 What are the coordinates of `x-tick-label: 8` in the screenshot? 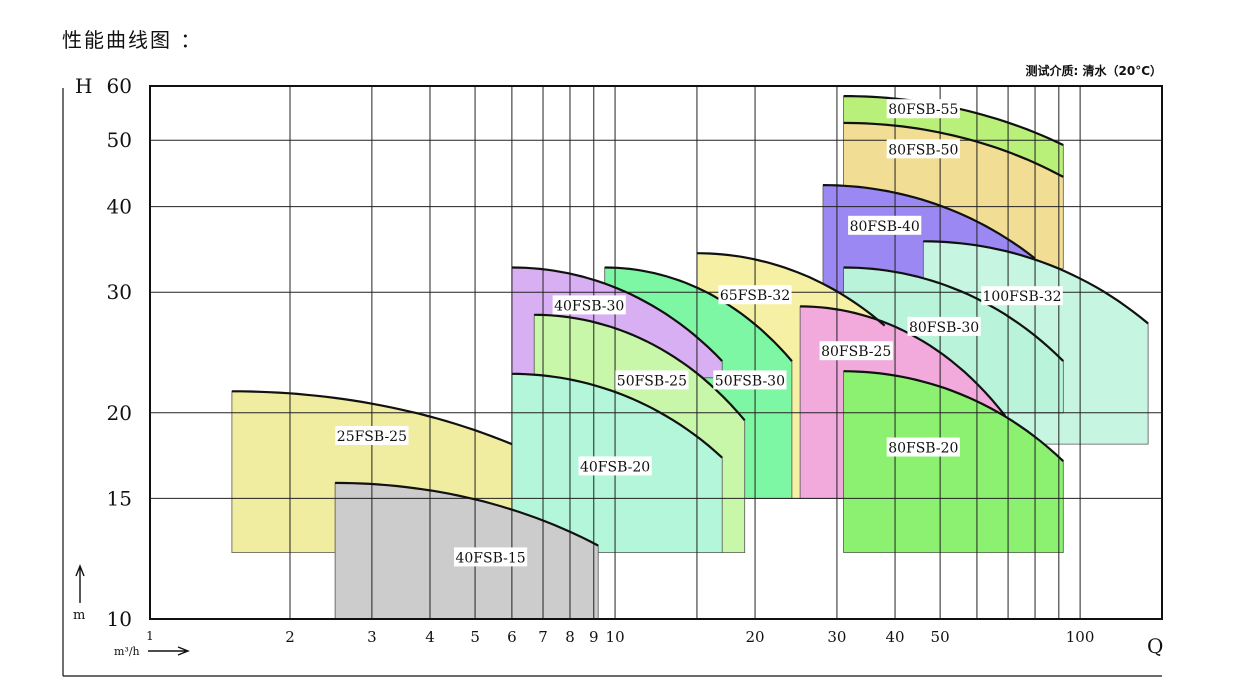 It's located at (570, 637).